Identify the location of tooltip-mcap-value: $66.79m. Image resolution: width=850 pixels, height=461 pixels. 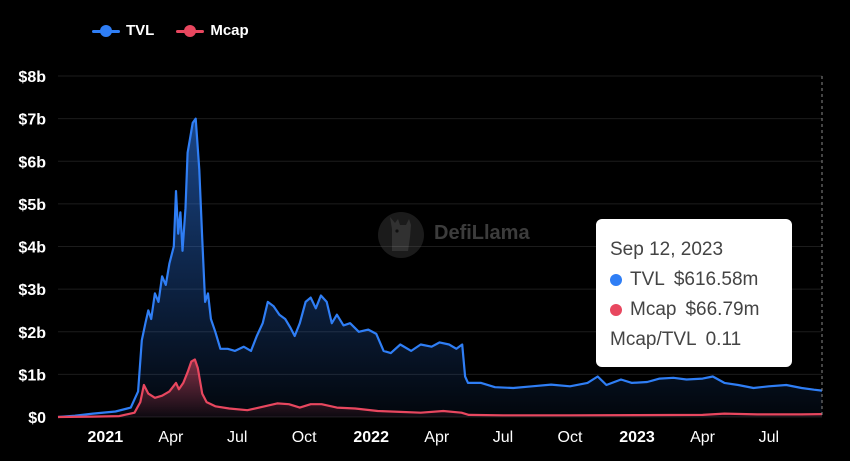
(722, 309).